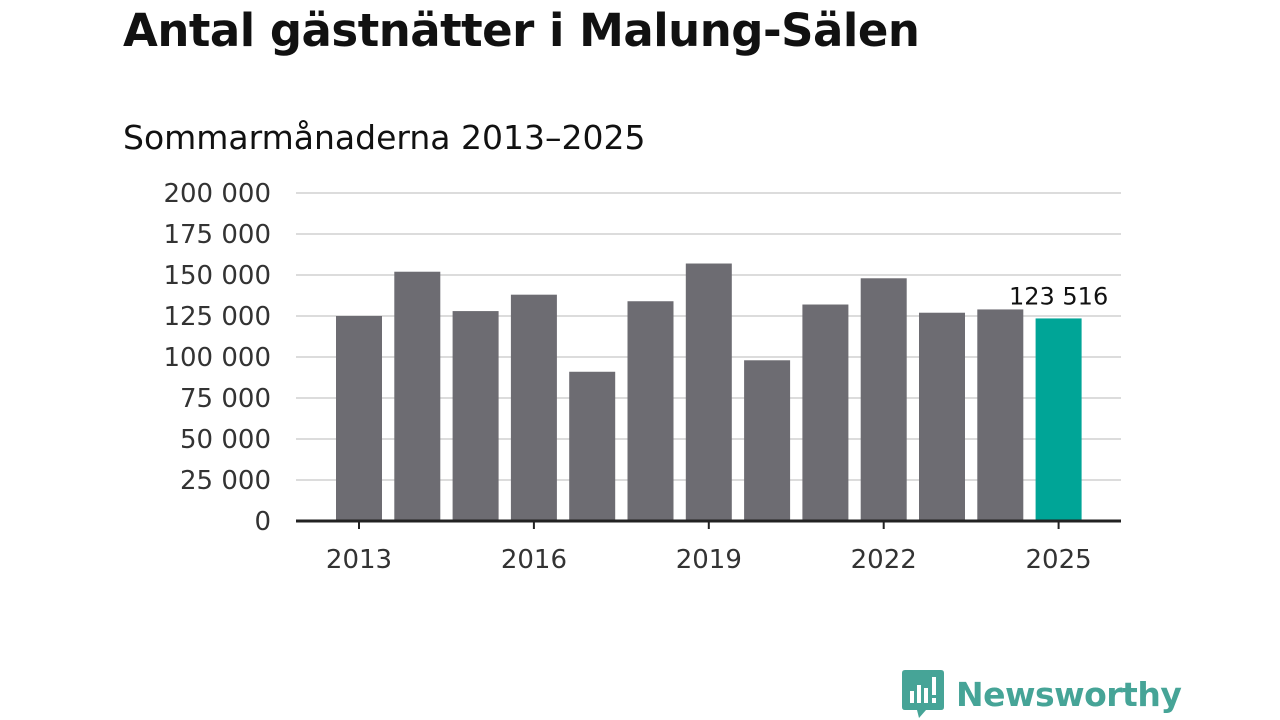 The height and width of the screenshot is (720, 1280). Describe the element at coordinates (217, 194) in the screenshot. I see `y-tick-label: 200 000` at that location.